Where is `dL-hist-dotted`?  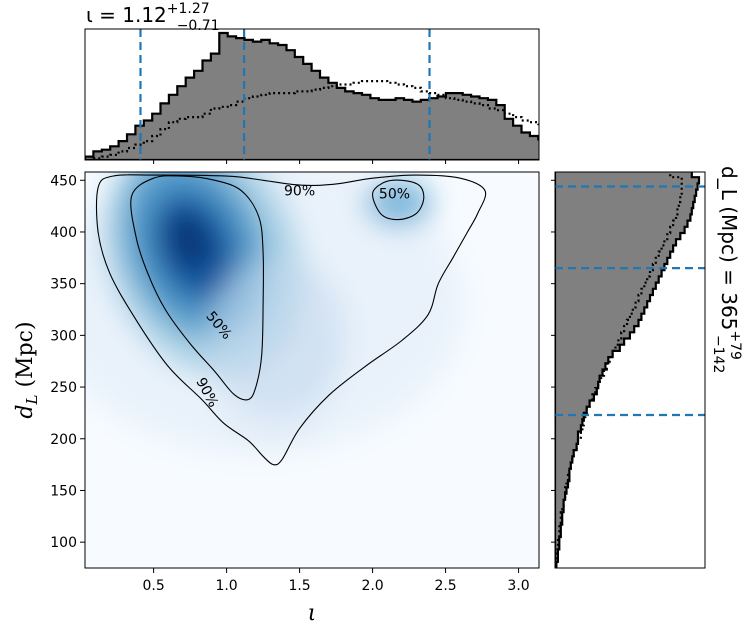
dL-hist-dotted is located at coordinates (619, 370).